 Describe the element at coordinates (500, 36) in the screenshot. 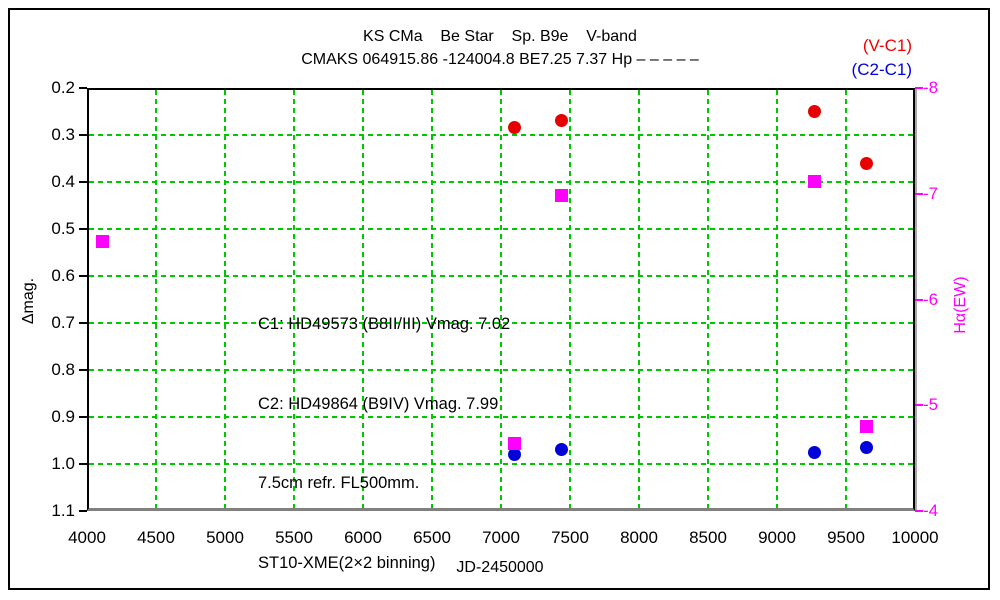

I see `chart-title: KS CMa Be Star Sp. B9e V-band` at that location.